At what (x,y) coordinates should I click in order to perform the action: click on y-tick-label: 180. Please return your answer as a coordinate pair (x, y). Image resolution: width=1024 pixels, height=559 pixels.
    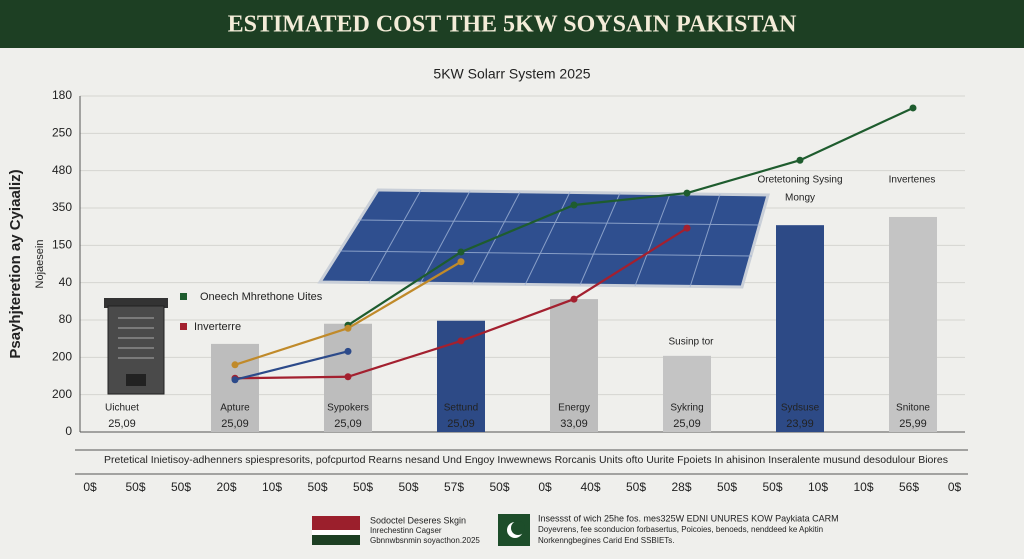
    Looking at the image, I should click on (62, 95).